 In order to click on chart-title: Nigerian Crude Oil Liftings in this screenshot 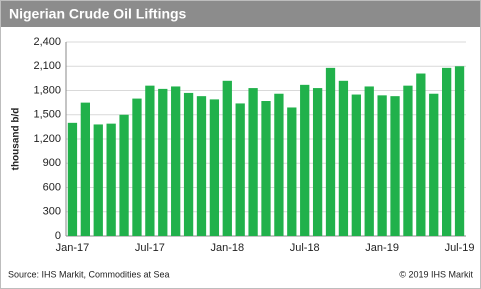, I will do `click(98, 14)`.